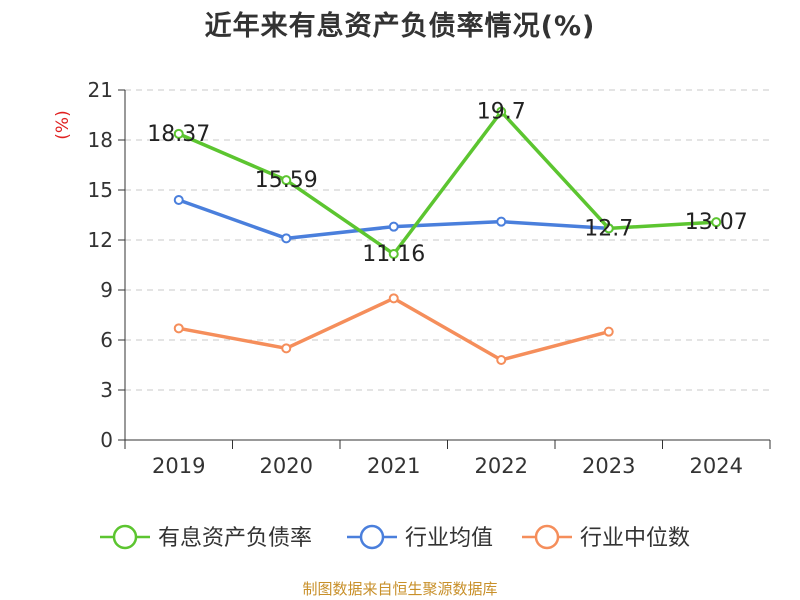  Describe the element at coordinates (63, 124) in the screenshot. I see `y-axis-label: (%)` at that location.